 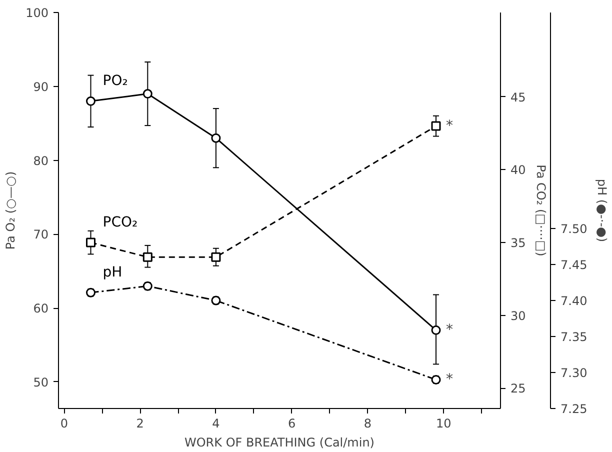 What do you see at coordinates (279, 443) in the screenshot?
I see `x-axis-title: WORK OF BREATHING (Cal/min)` at bounding box center [279, 443].